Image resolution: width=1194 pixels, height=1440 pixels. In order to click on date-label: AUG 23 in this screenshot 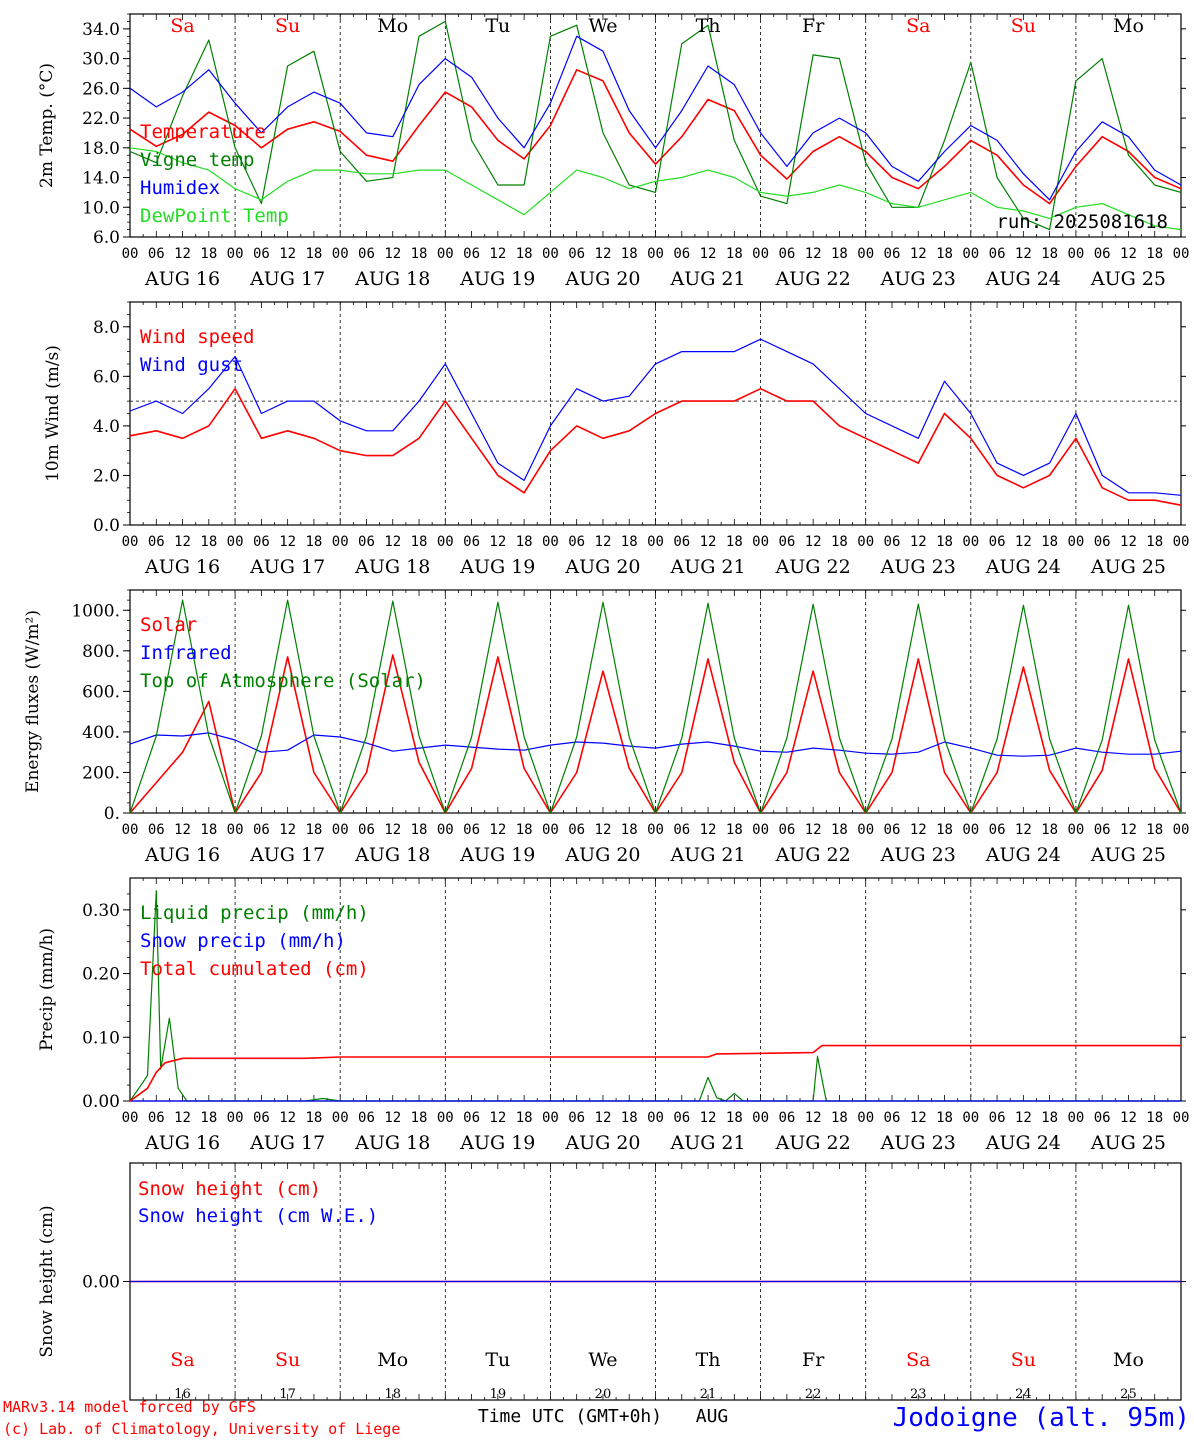, I will do `click(918, 279)`.